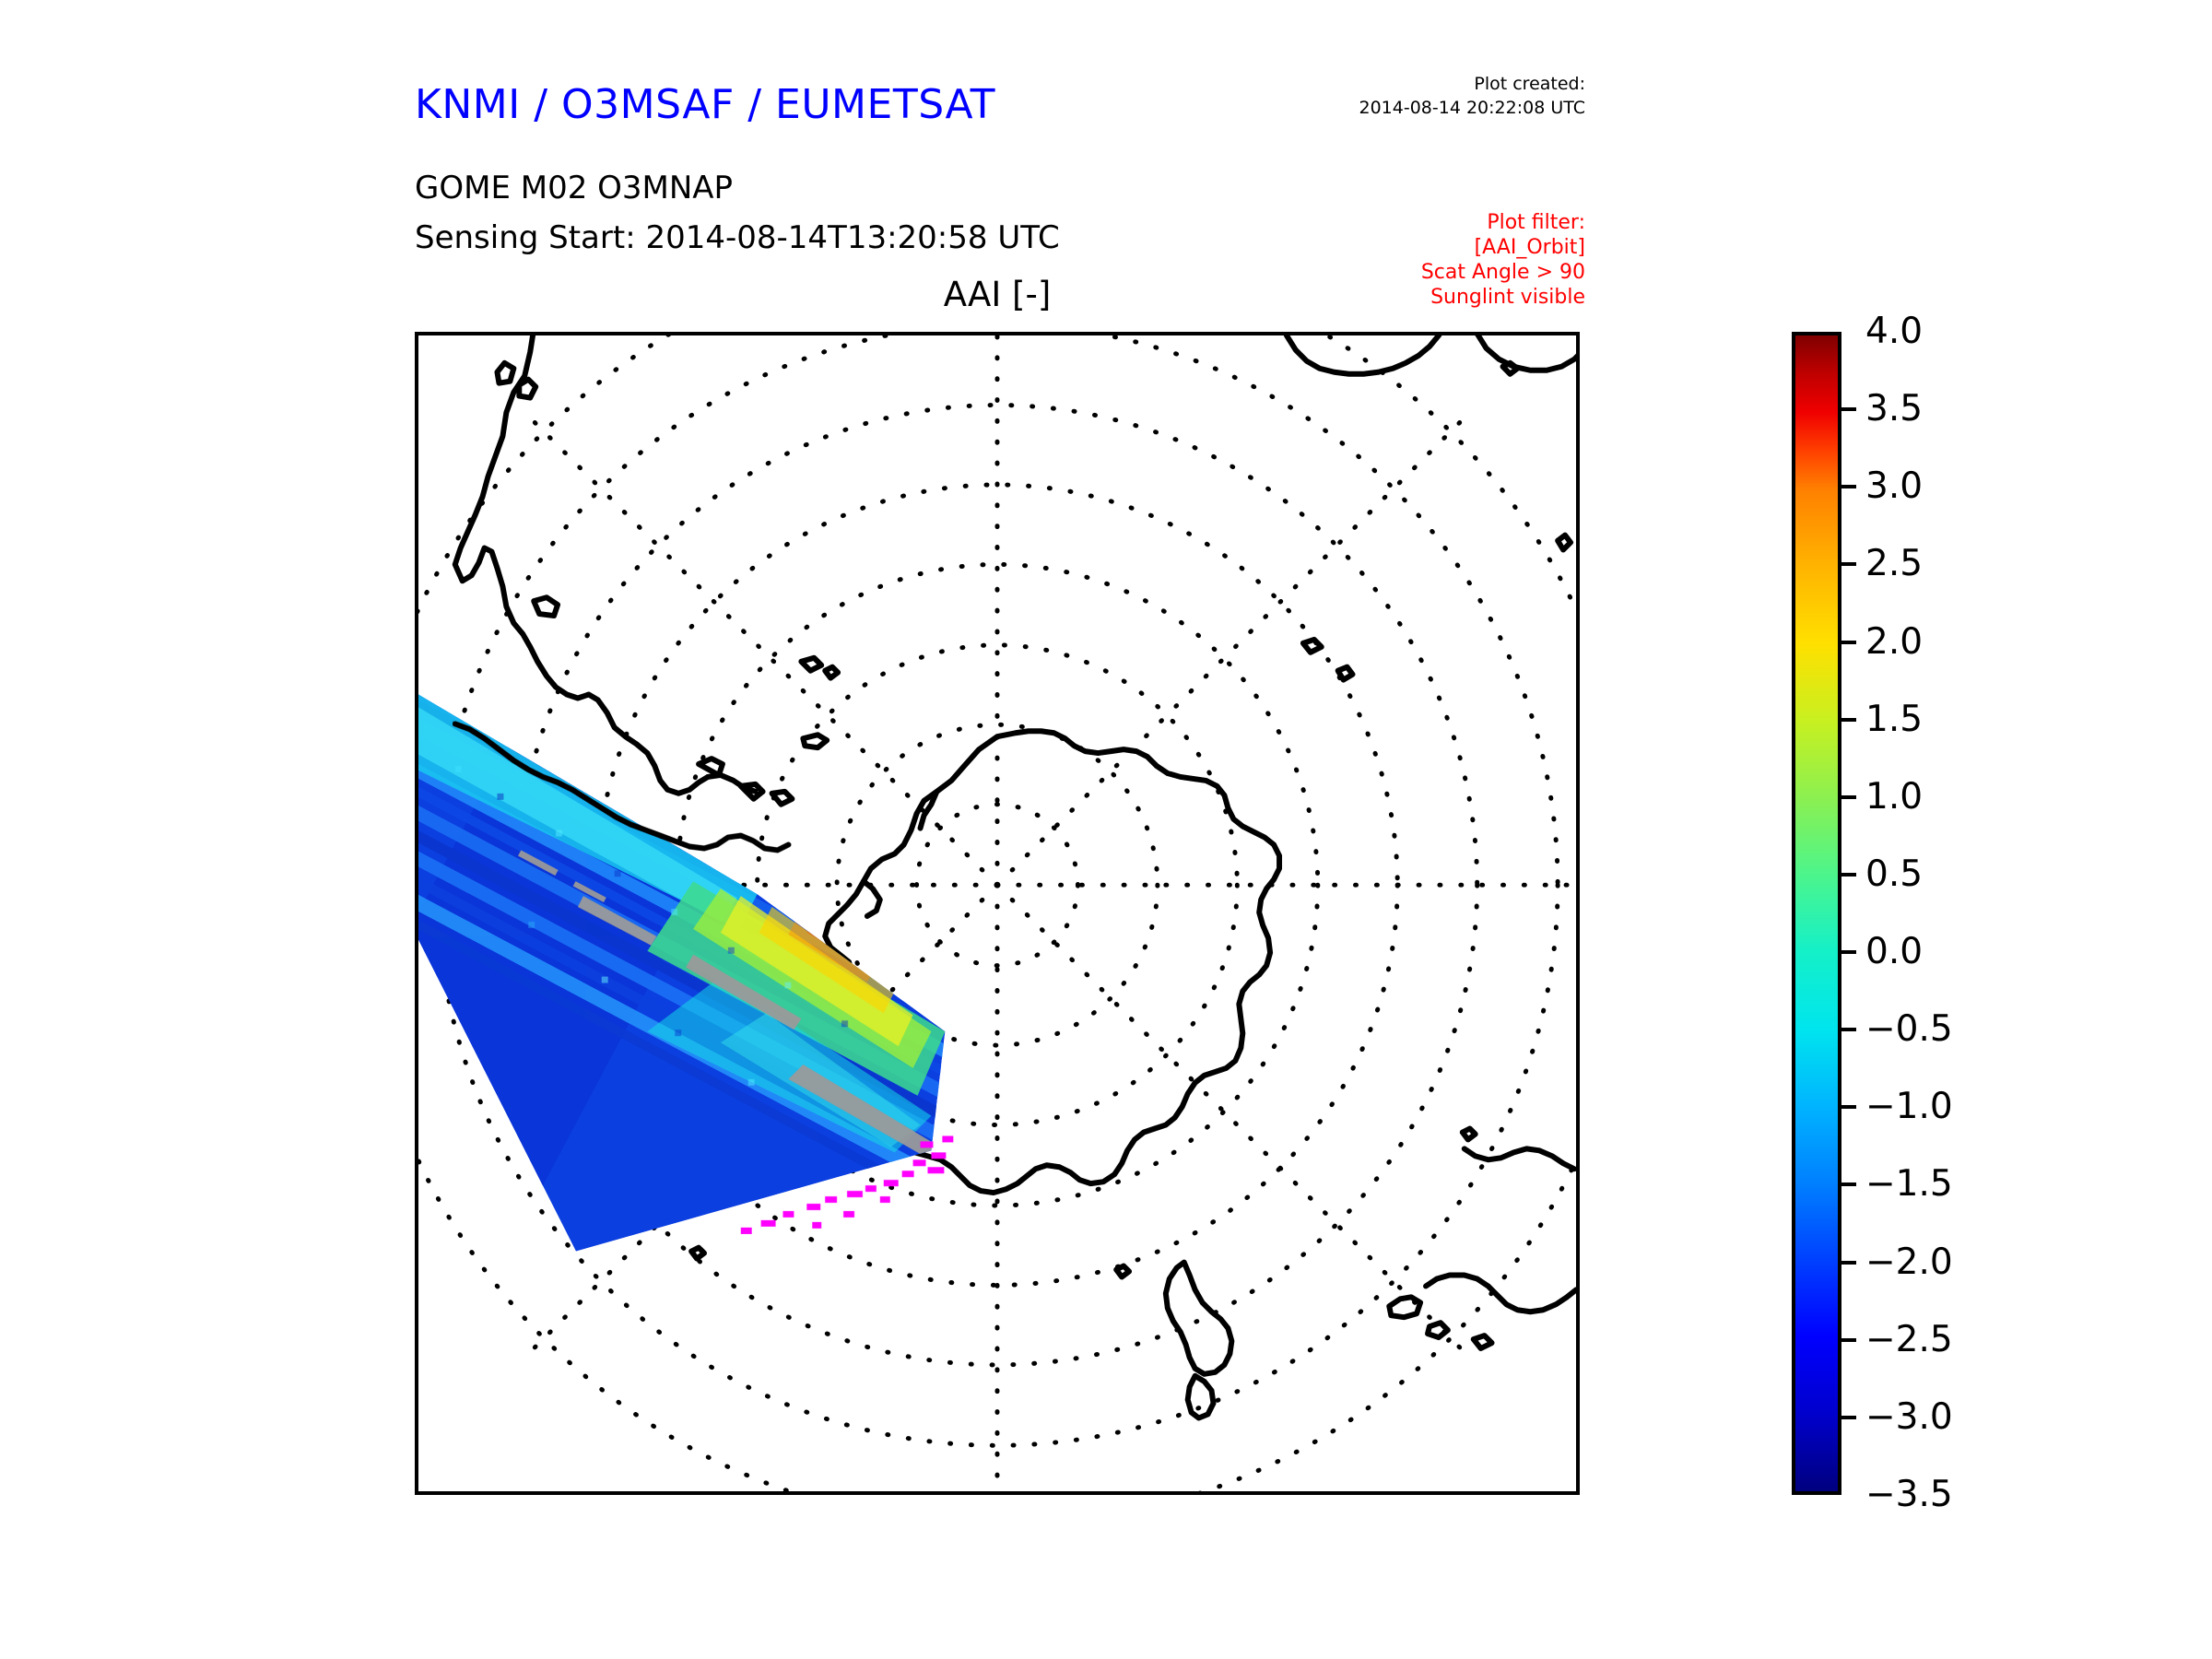  I want to click on page-title: KNMI / O3MSAF / EUMETSAT, so click(705, 104).